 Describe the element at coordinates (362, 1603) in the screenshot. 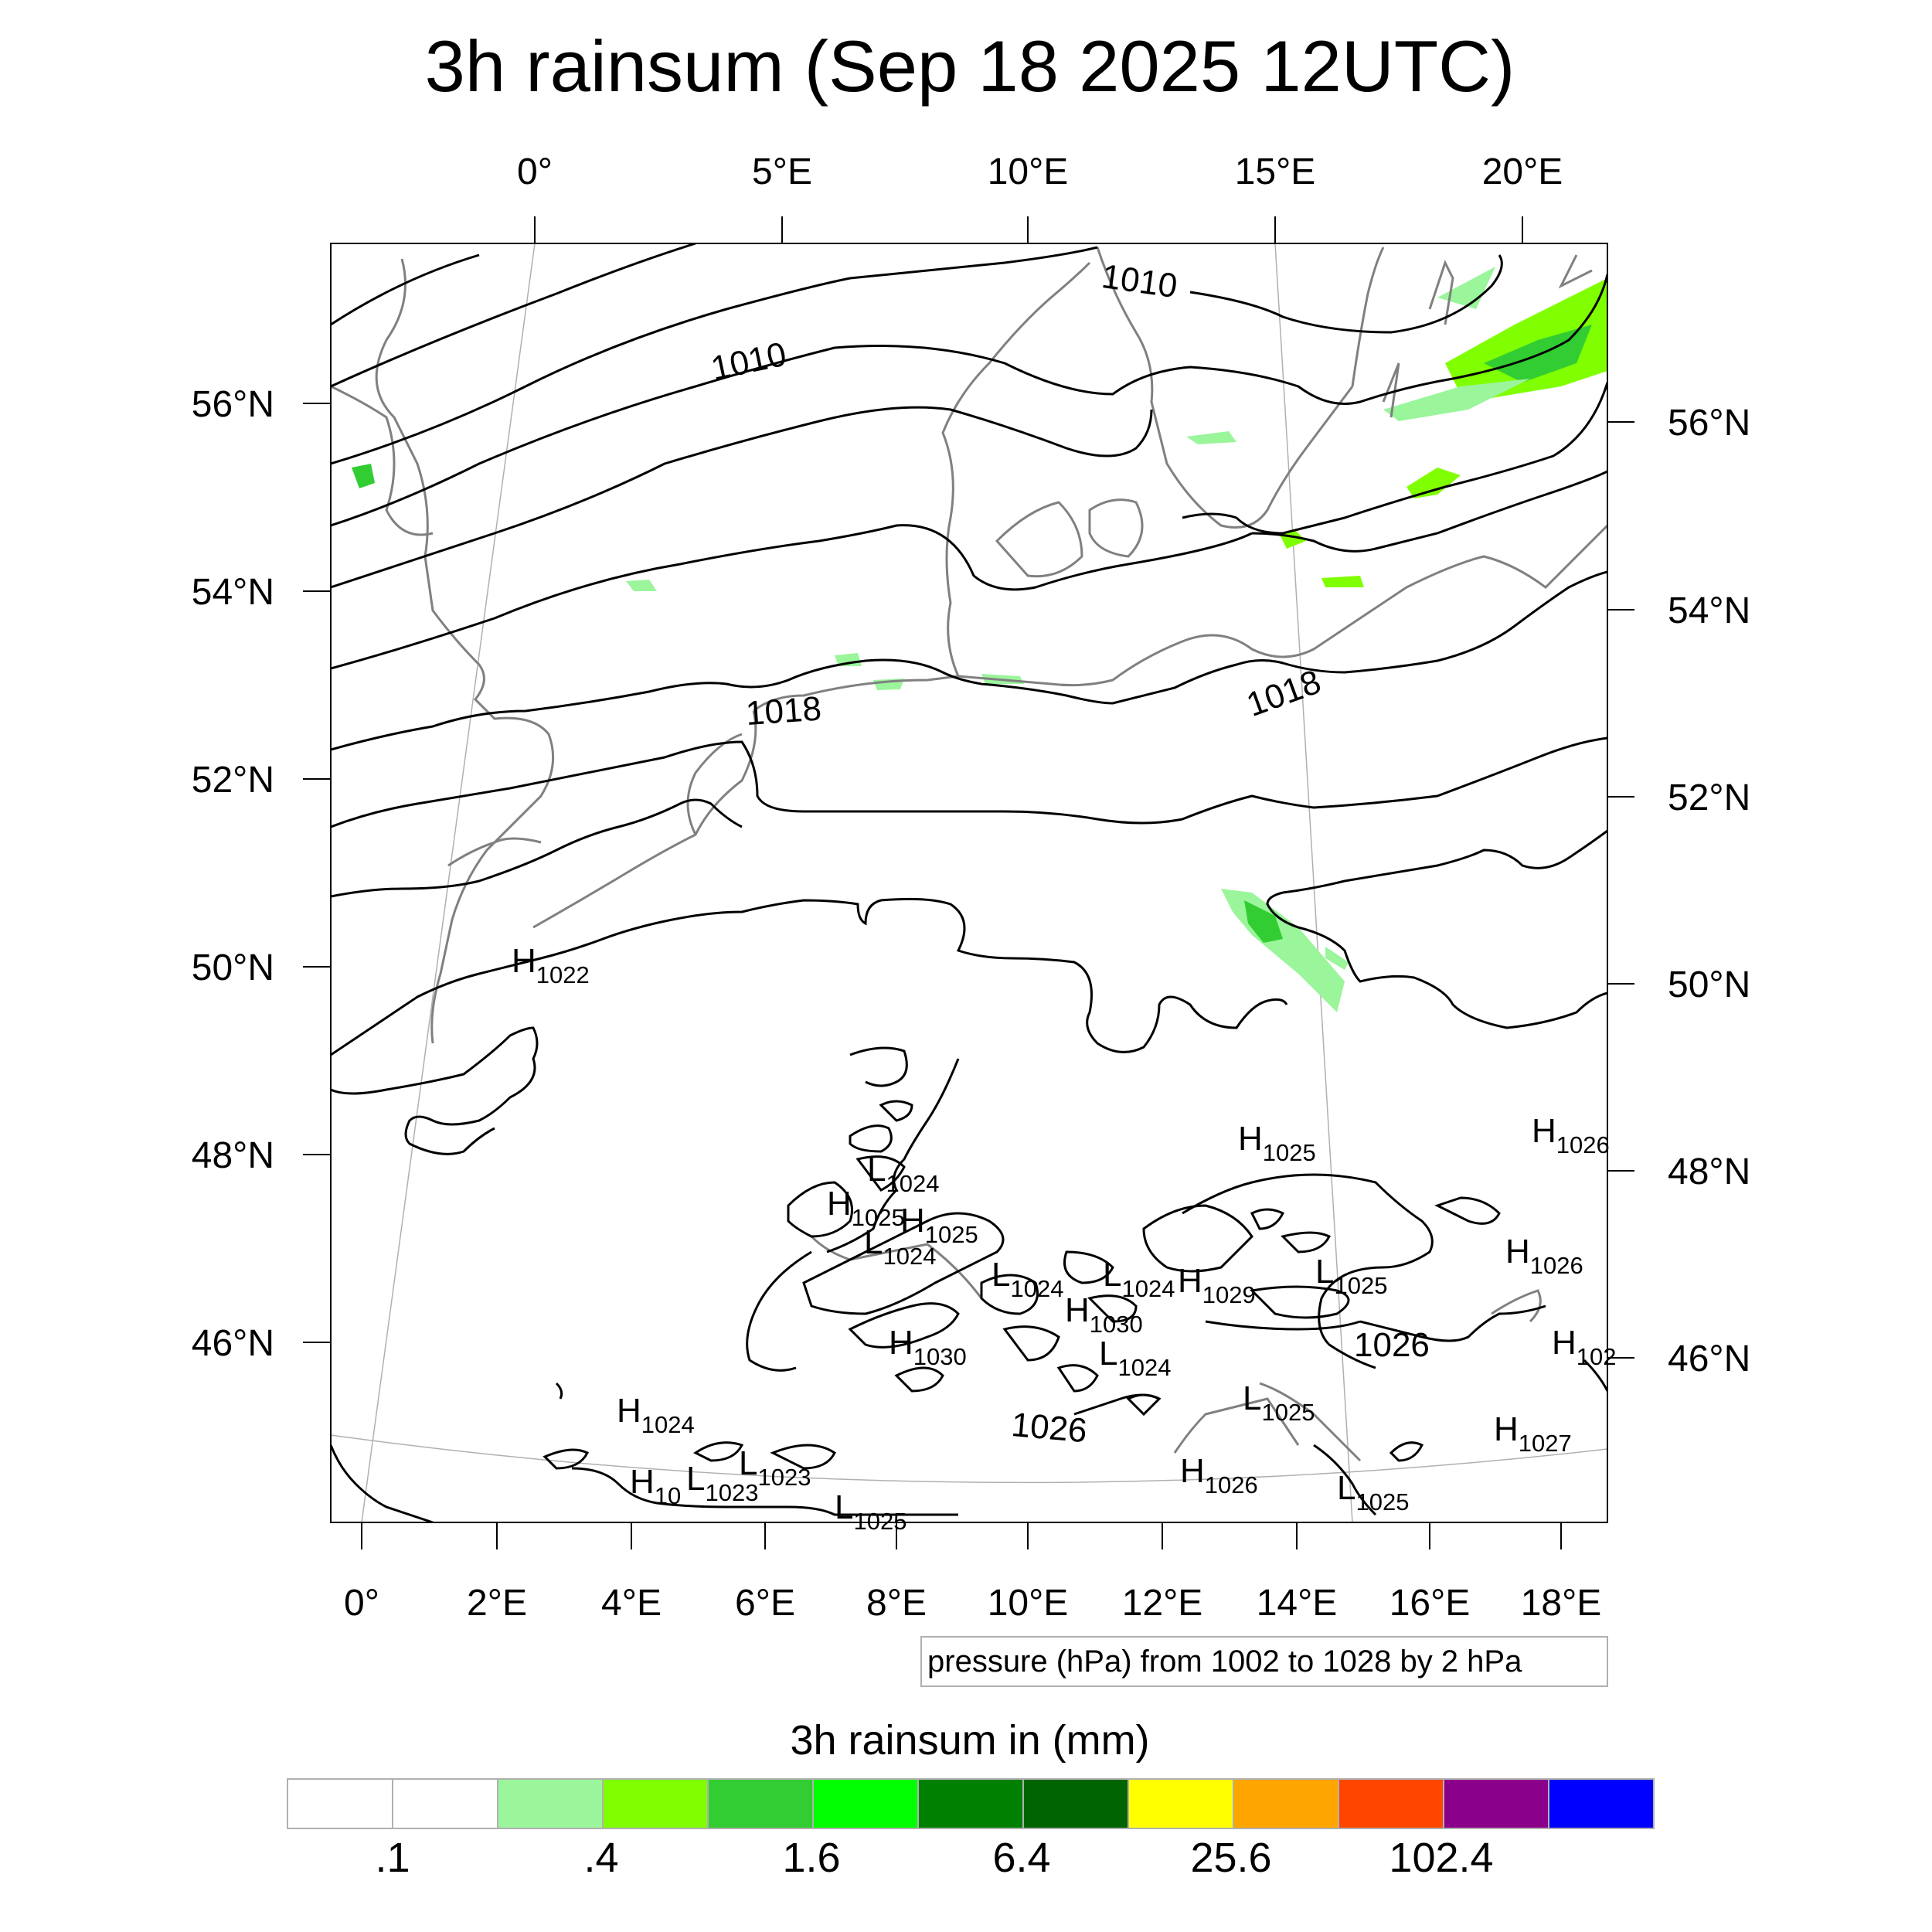

I see `bottom-lon-label: 0°` at that location.